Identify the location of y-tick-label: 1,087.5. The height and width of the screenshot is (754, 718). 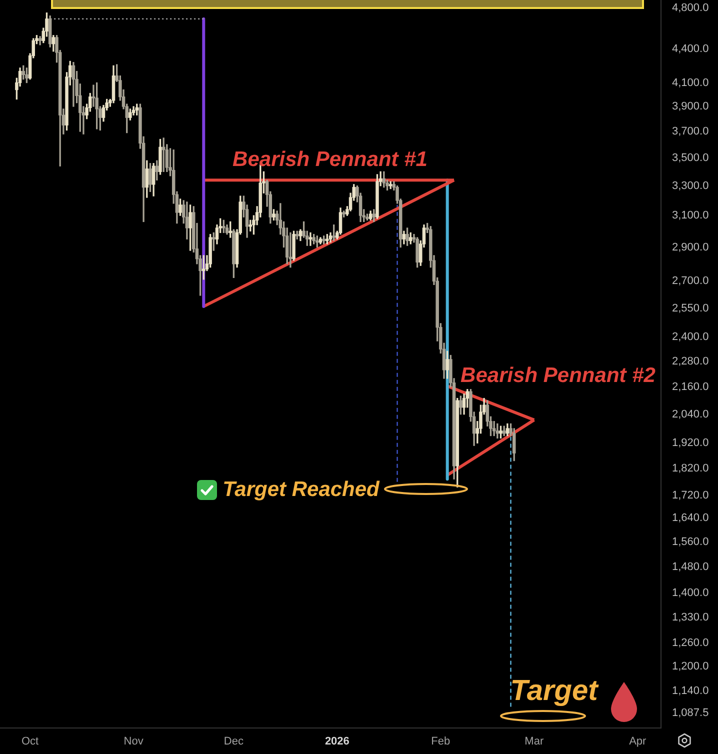
(690, 713).